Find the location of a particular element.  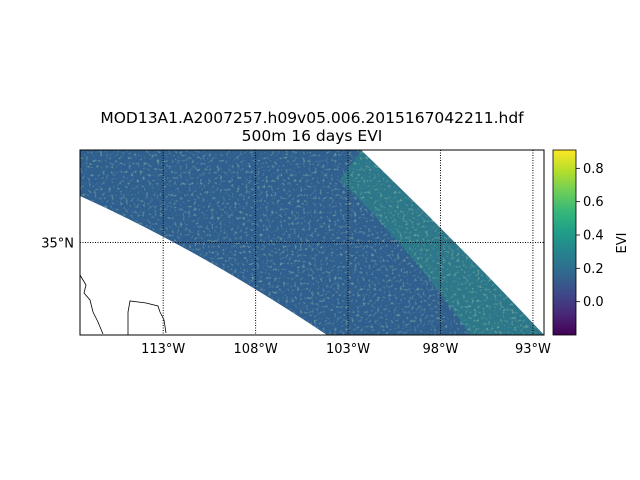

meridian-label: 93°W is located at coordinates (533, 349).